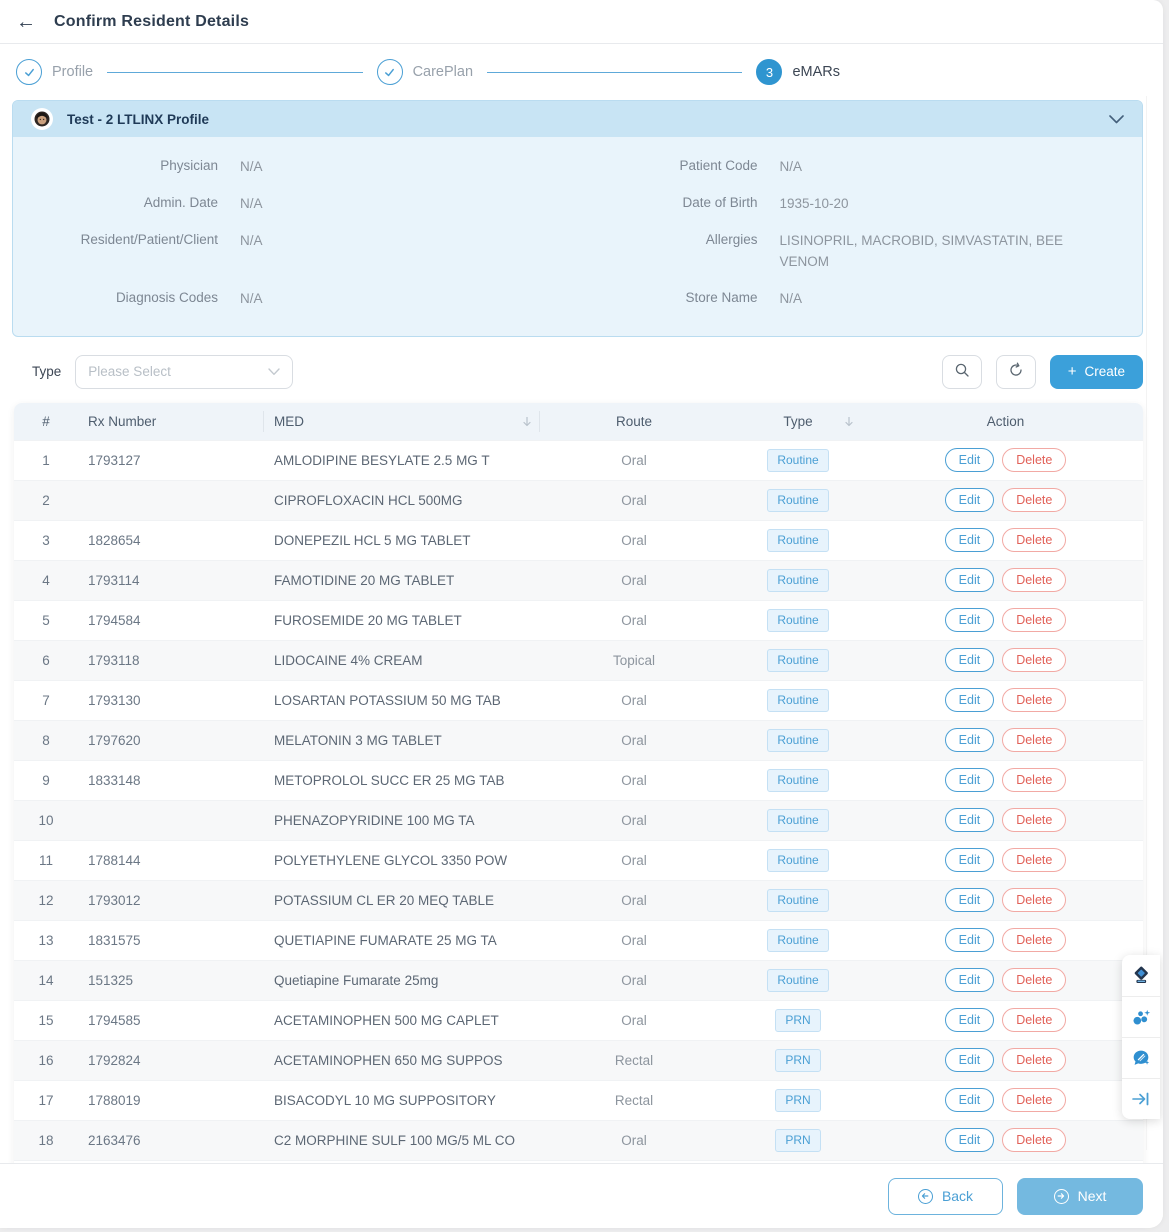 Image resolution: width=1169 pixels, height=1232 pixels. Describe the element at coordinates (1146, 623) in the screenshot. I see `scrollbar-track` at that location.